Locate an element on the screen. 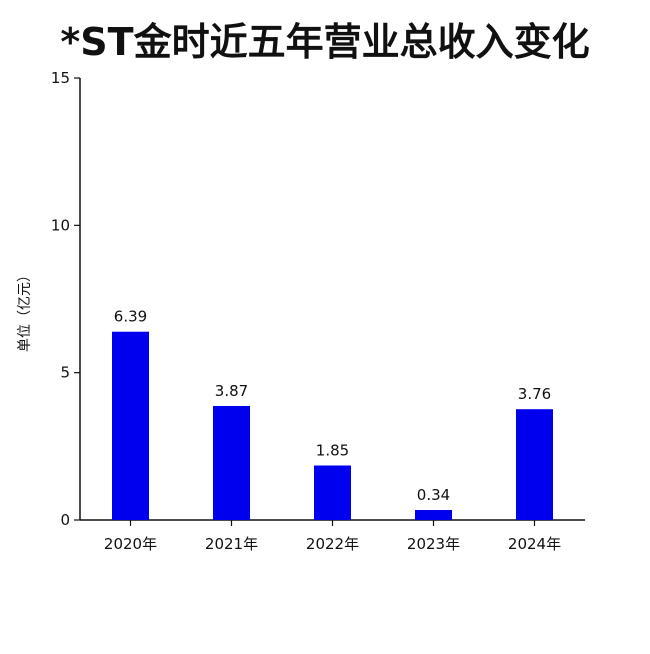 Image resolution: width=650 pixels, height=654 pixels. chart-title: *ST金时近五年营业总收入变化 is located at coordinates (325, 42).